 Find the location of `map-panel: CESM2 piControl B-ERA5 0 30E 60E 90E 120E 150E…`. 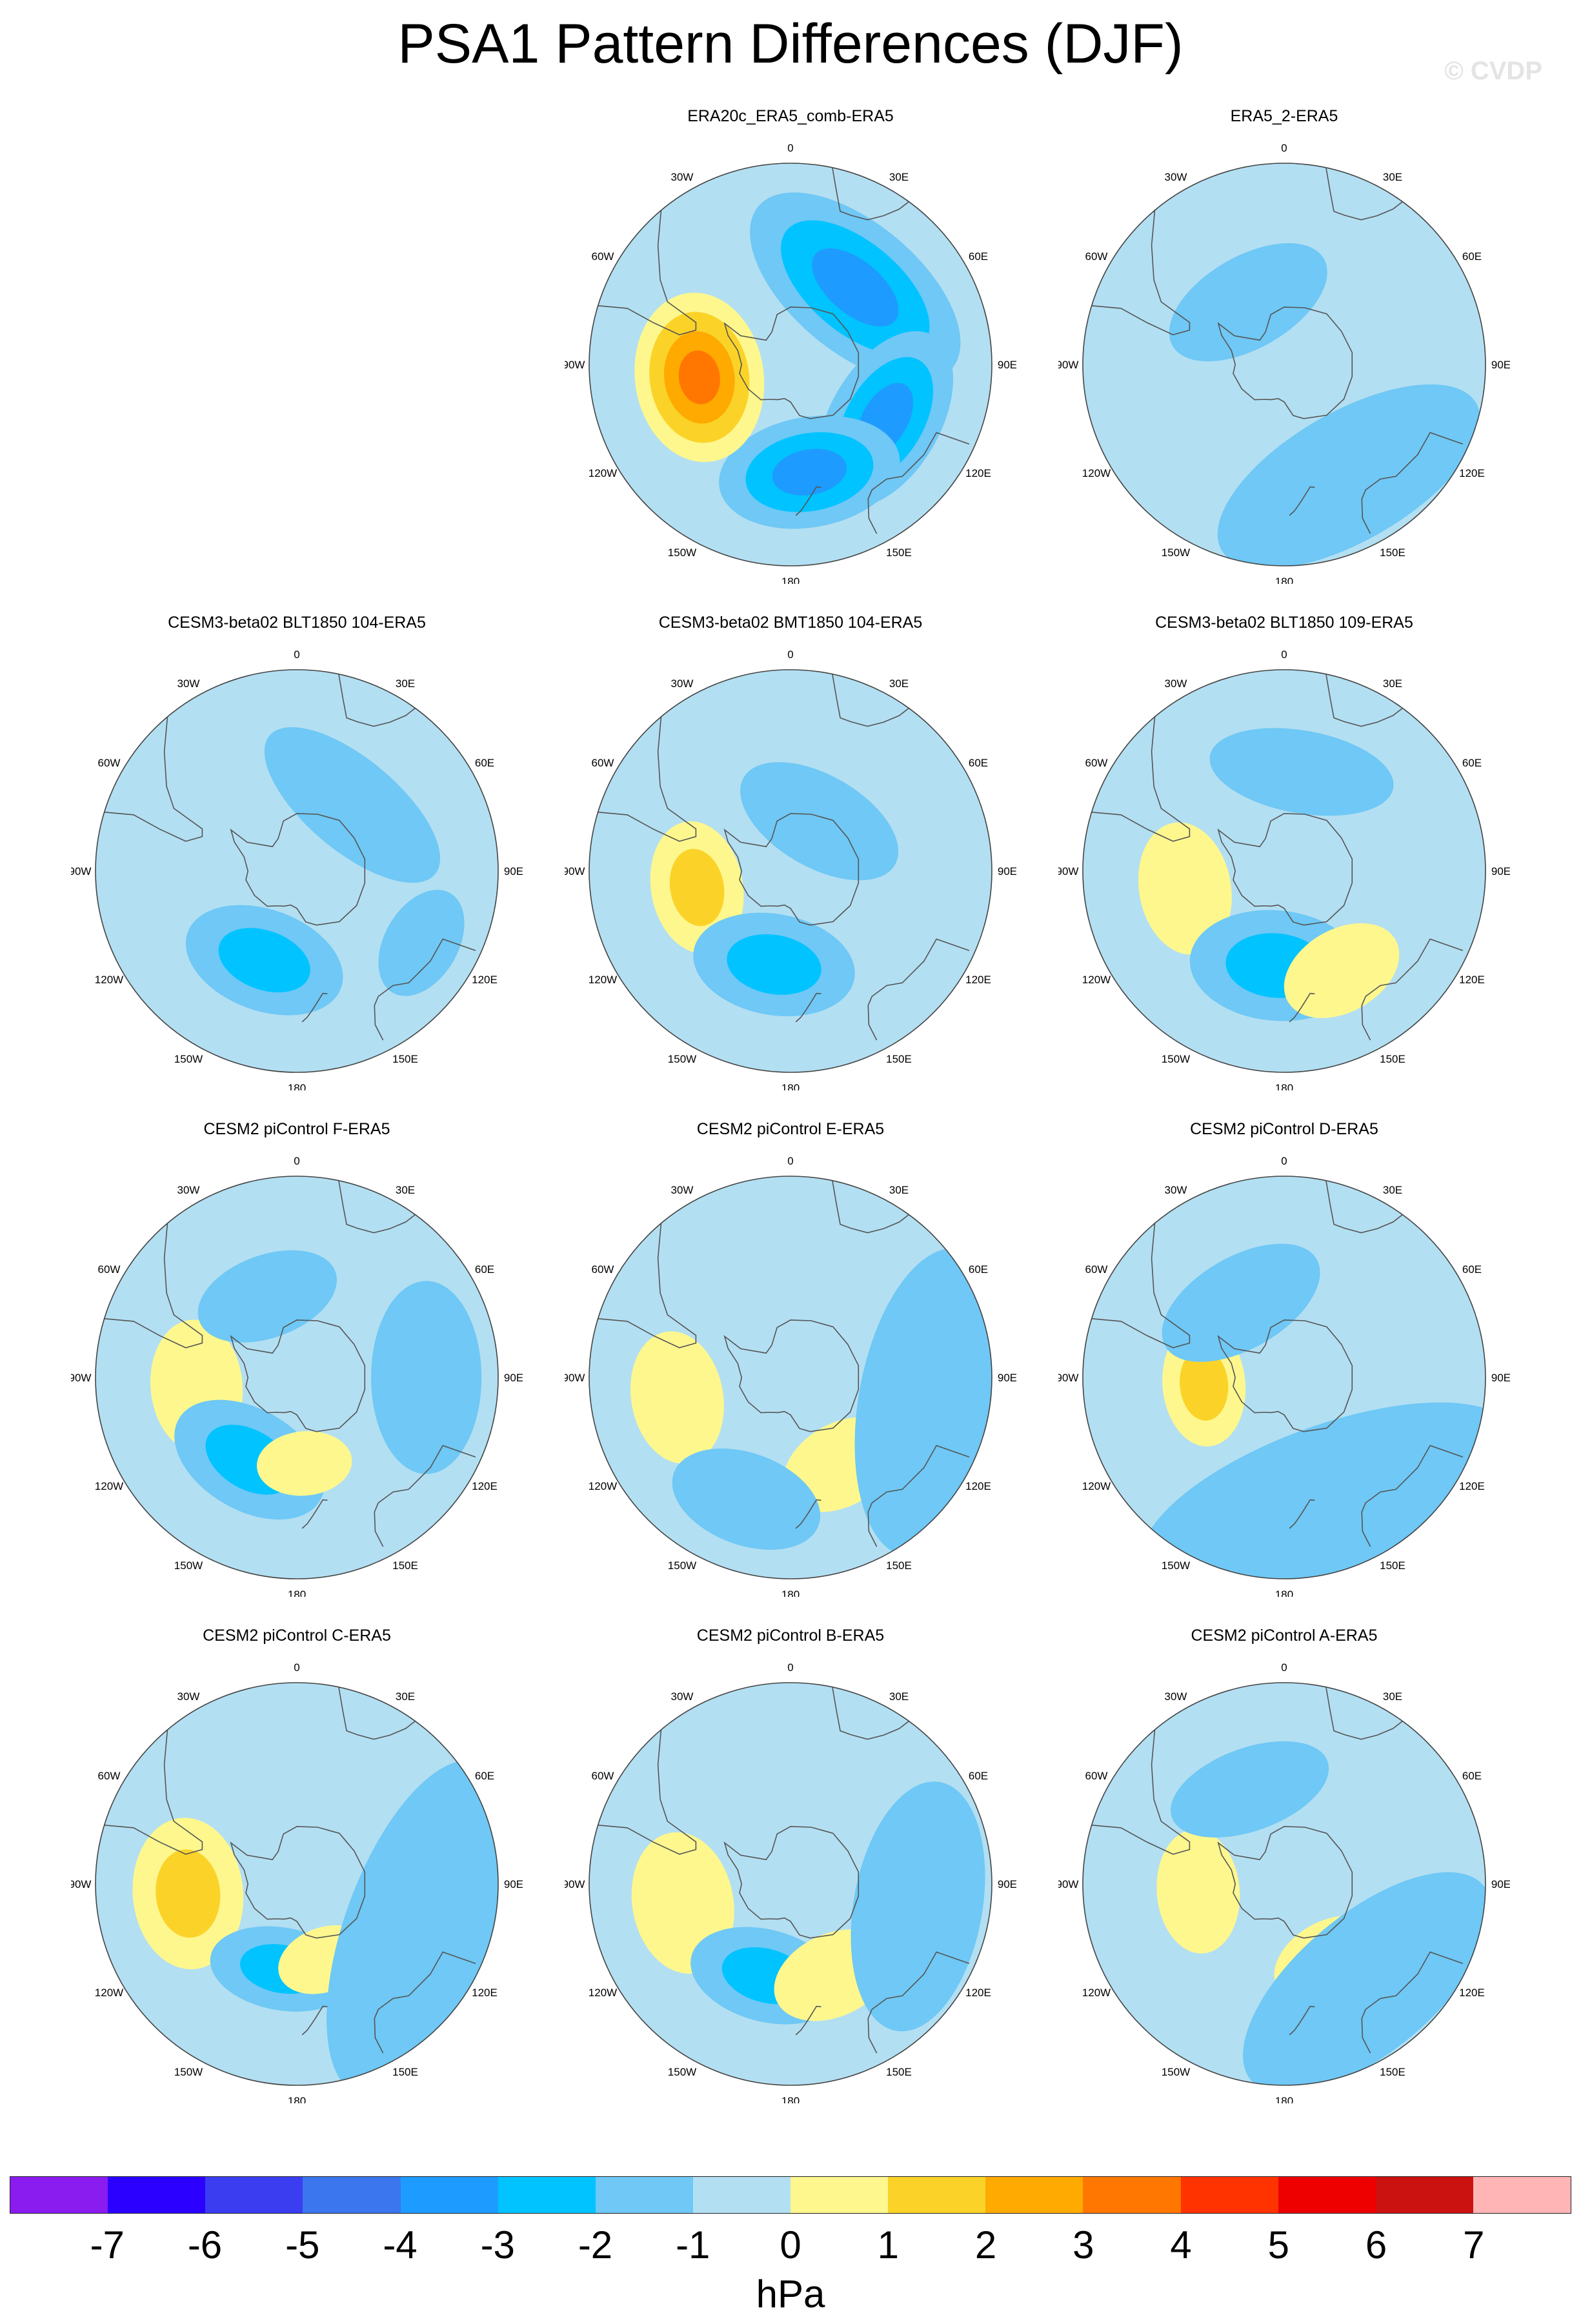

map-panel: CESM2 piControl B-ERA5 0 30E 60E 90E 120E 150E… is located at coordinates (790, 1864).